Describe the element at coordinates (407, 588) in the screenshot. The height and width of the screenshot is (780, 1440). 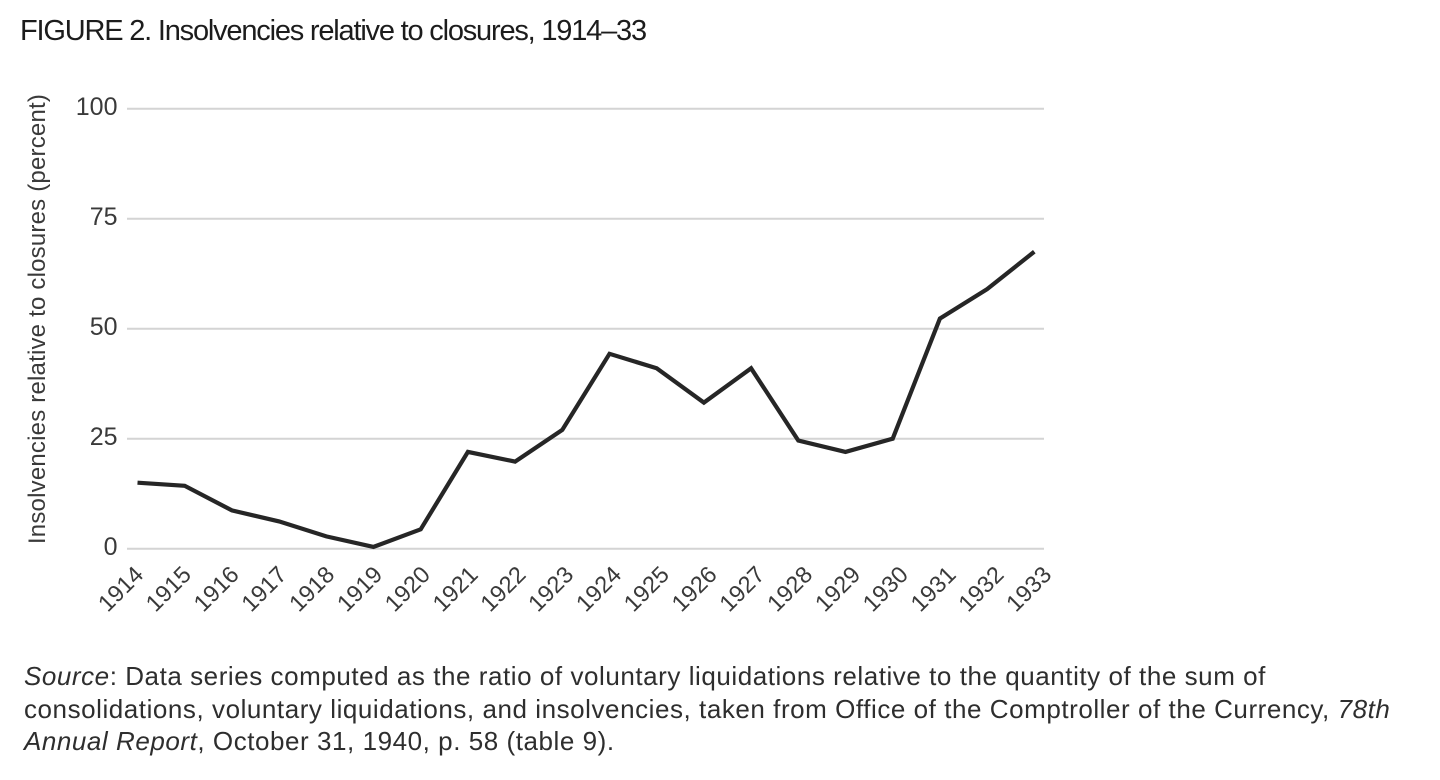
I see `svg-text: 1920` at that location.